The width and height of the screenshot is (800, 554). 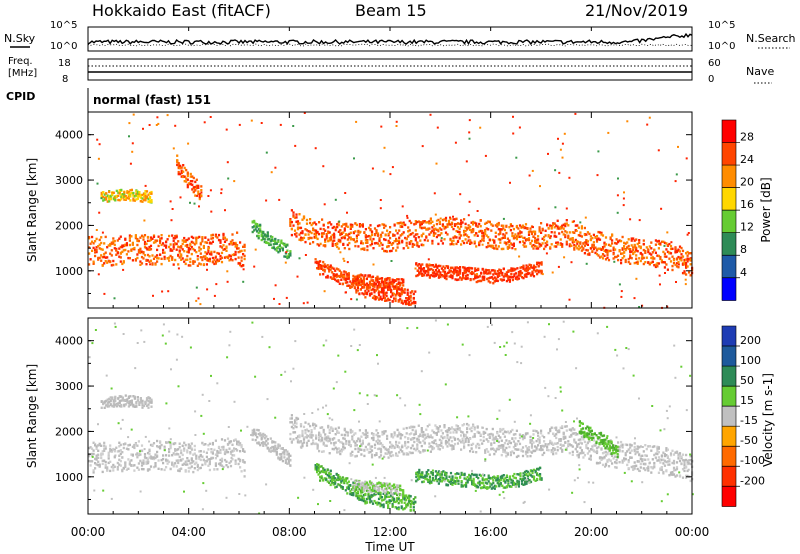 I want to click on freq-tick-low: 8, so click(x=65, y=79).